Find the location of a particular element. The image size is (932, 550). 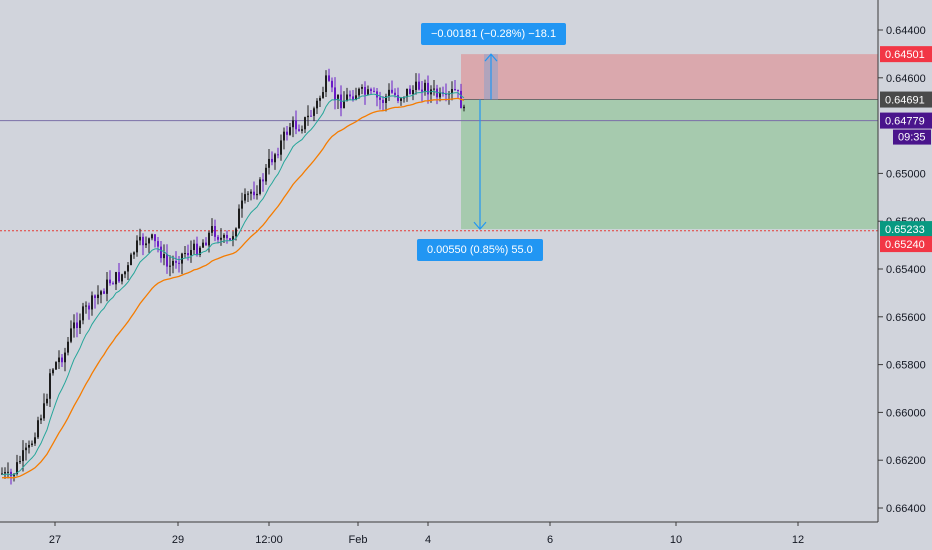

x-tick-label: 27 is located at coordinates (55, 540).